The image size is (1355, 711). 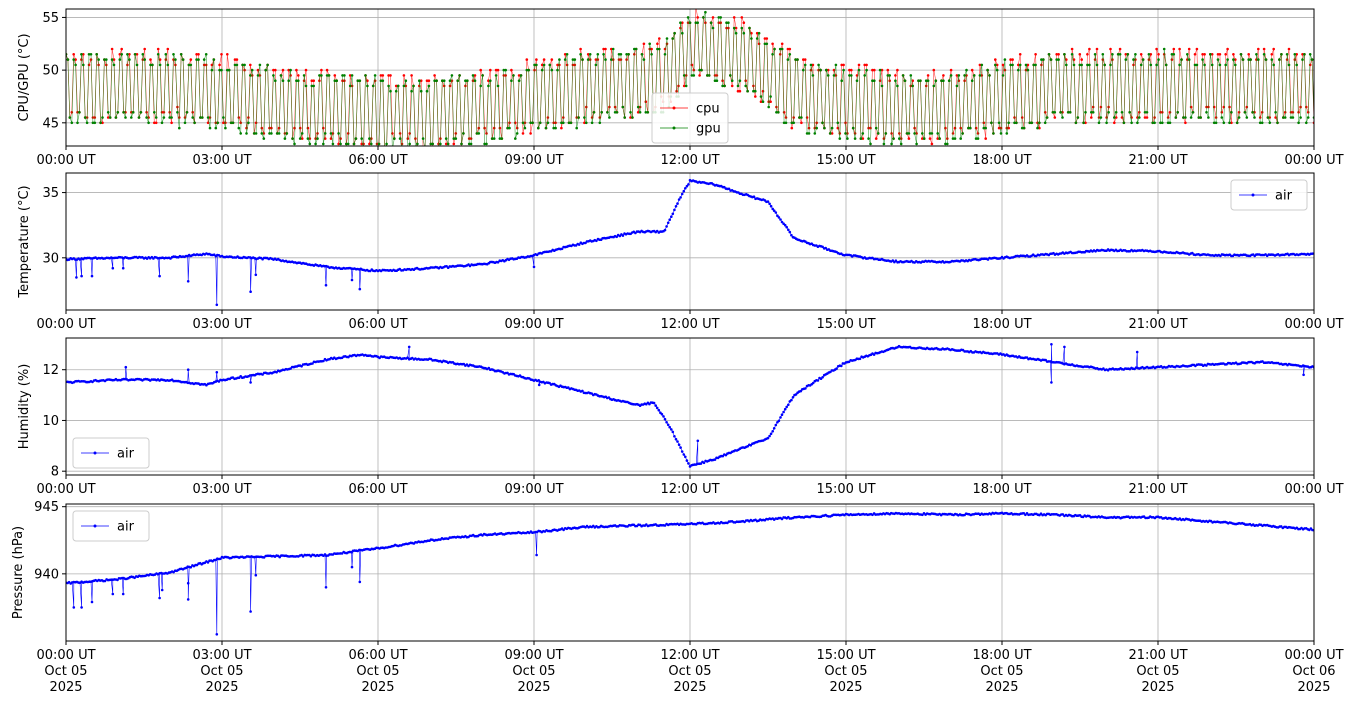 What do you see at coordinates (1284, 196) in the screenshot?
I see `legend-label-air: air` at bounding box center [1284, 196].